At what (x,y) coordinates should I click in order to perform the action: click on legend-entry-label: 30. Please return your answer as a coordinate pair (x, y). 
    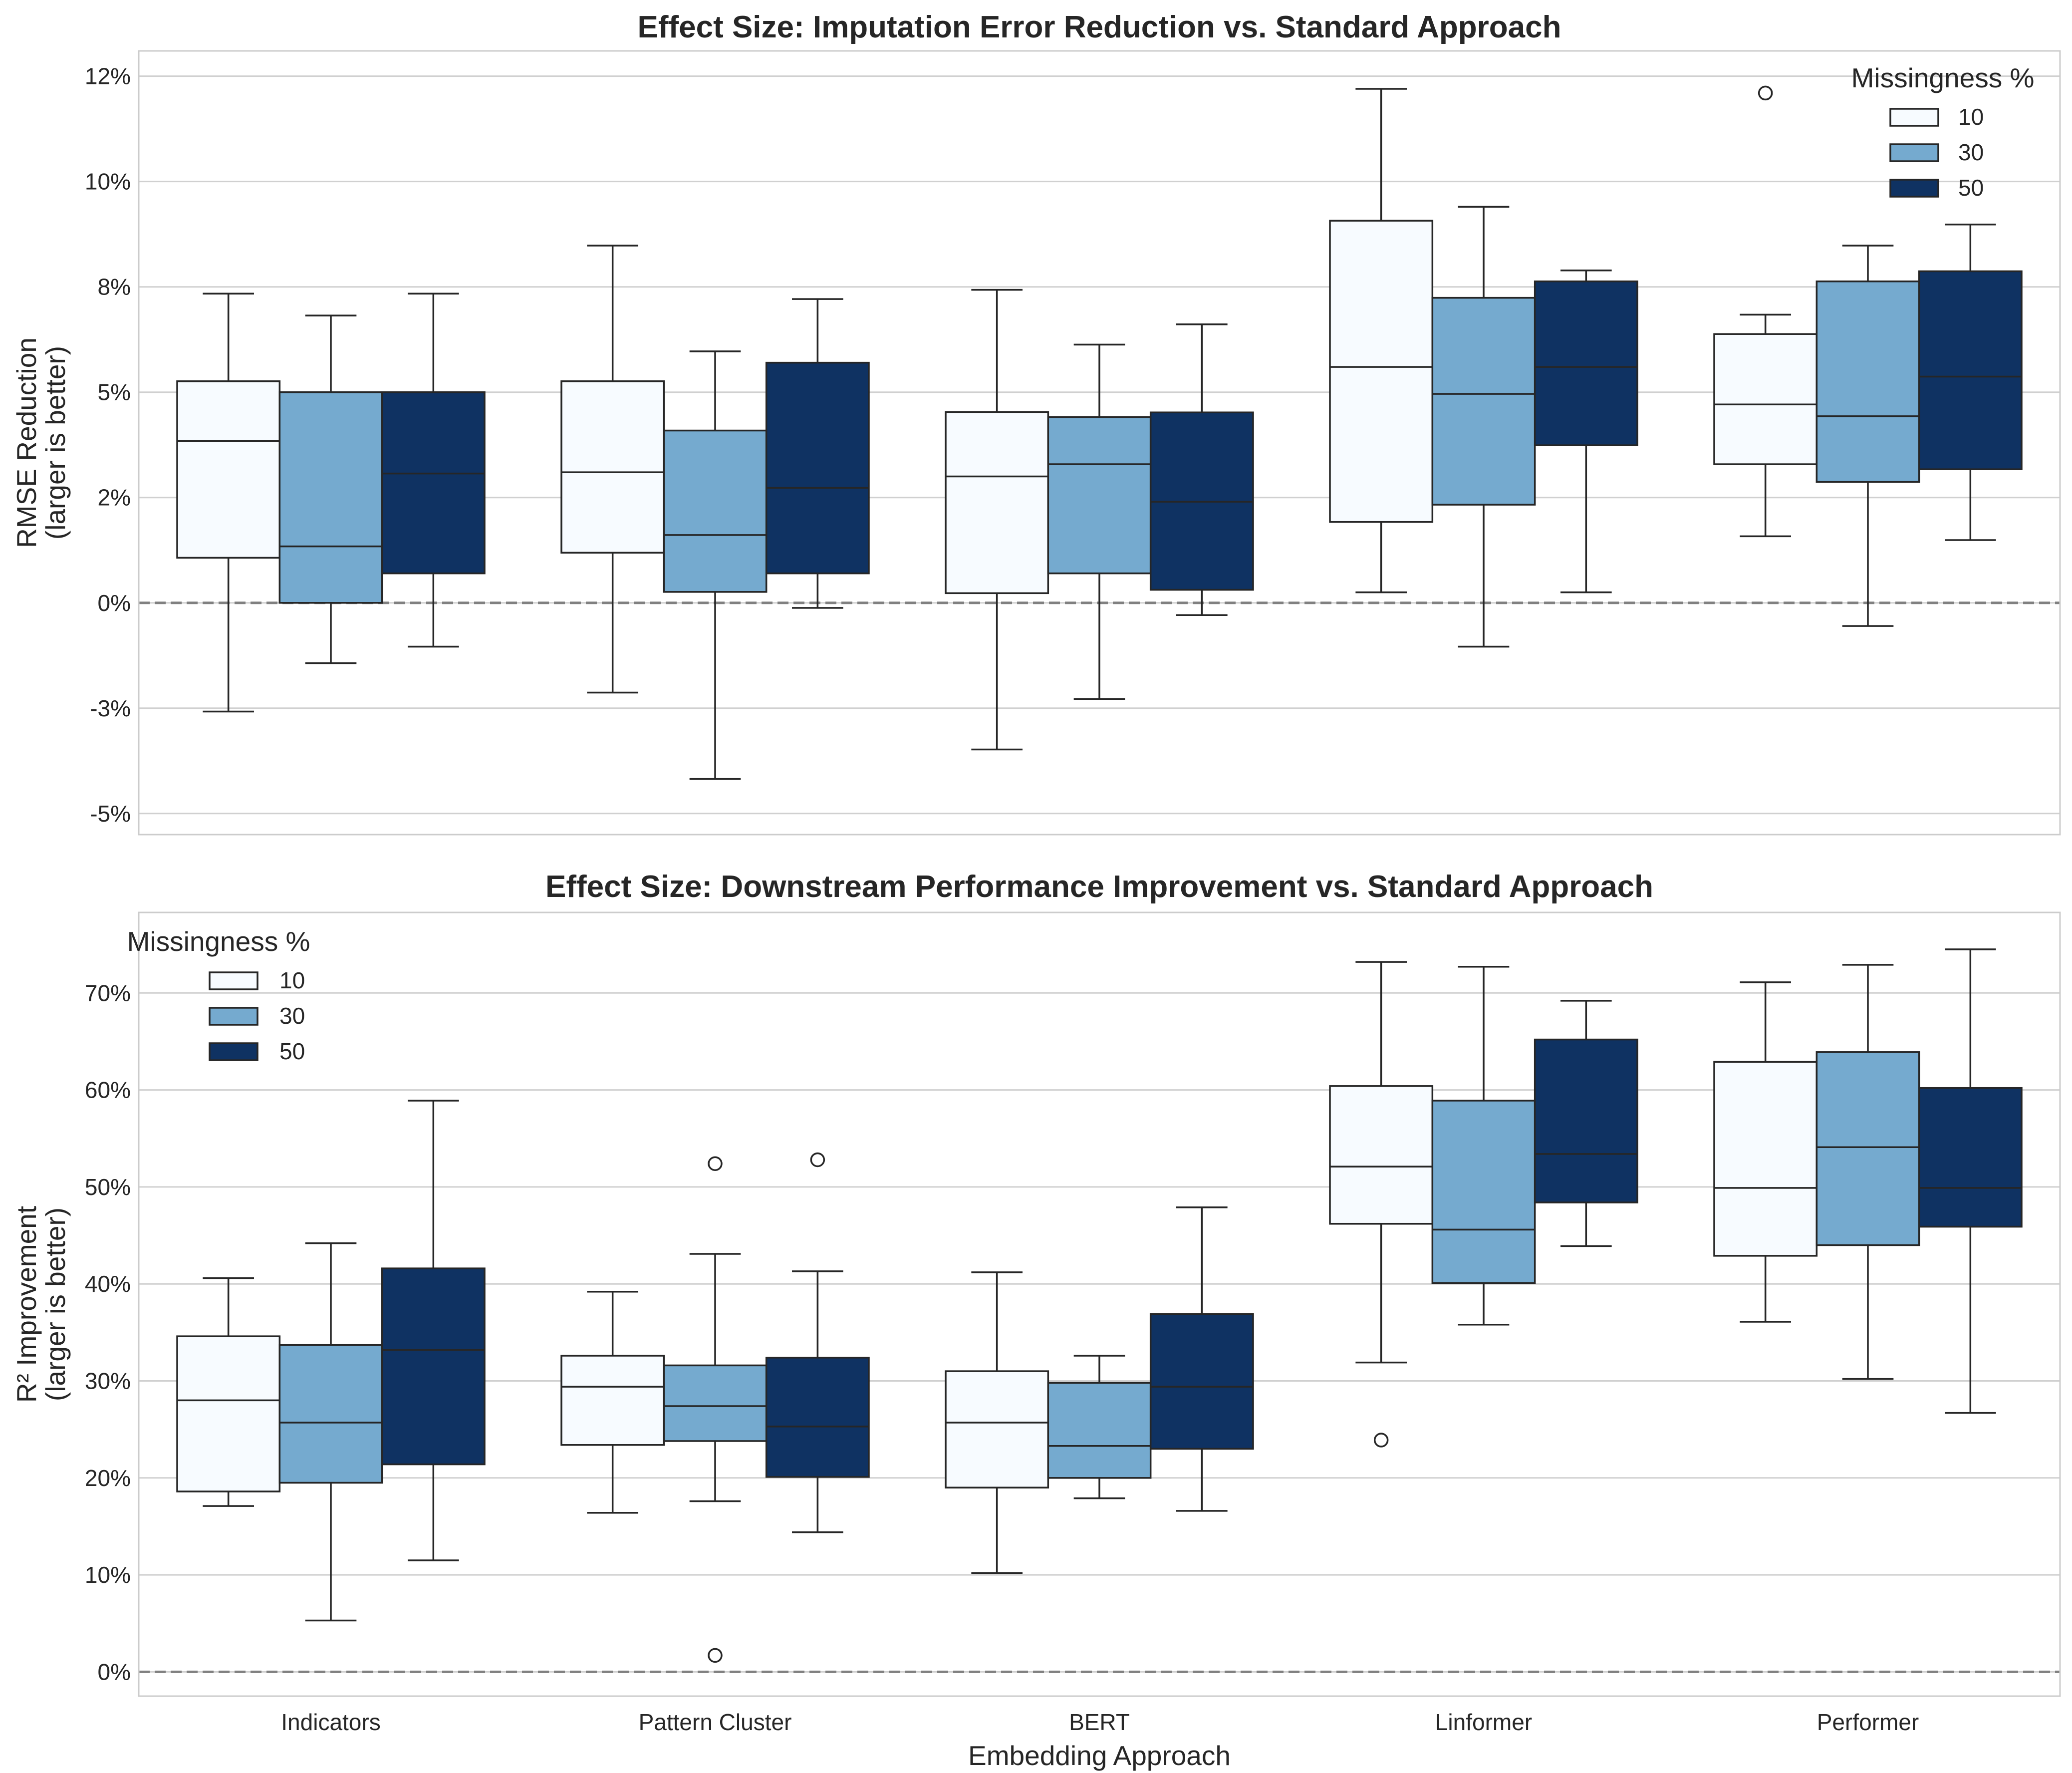
    Looking at the image, I should click on (1971, 152).